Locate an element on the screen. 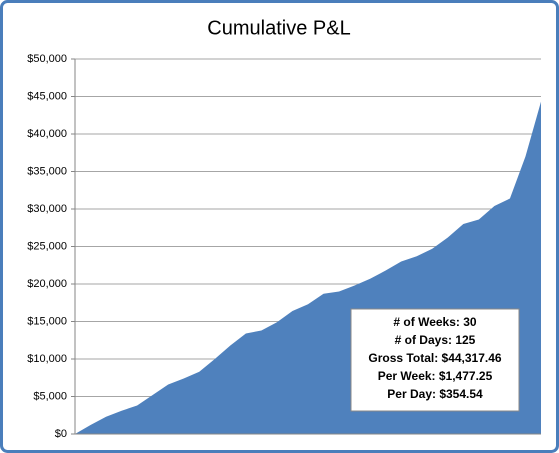 Image resolution: width=559 pixels, height=453 pixels. chart-title: Cumulative P&L is located at coordinates (278, 28).